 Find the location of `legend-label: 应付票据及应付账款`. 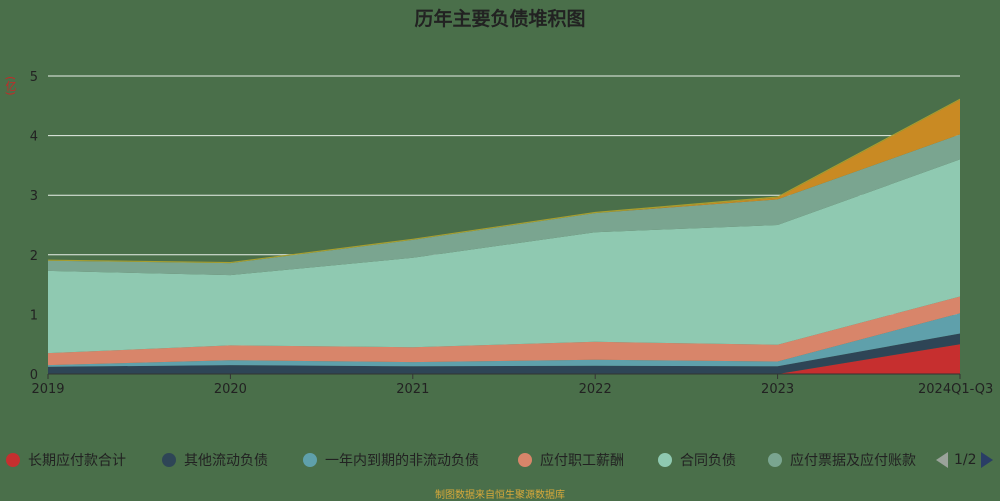

legend-label: 应付票据及应付账款 is located at coordinates (853, 461).